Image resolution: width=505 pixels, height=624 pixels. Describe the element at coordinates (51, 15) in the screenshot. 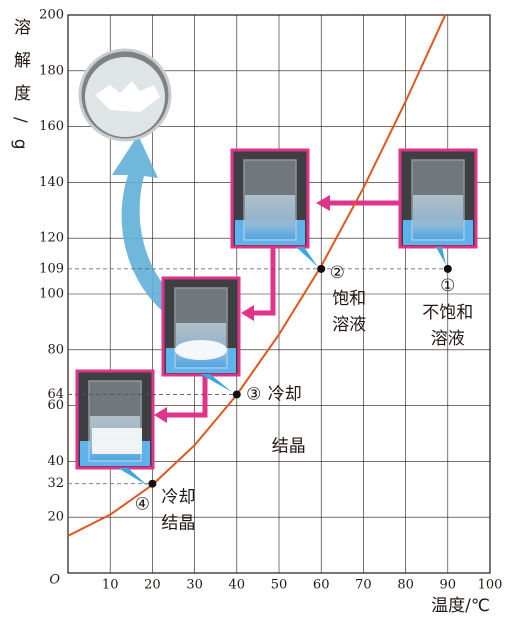

I see `y-tick-label: 200` at that location.